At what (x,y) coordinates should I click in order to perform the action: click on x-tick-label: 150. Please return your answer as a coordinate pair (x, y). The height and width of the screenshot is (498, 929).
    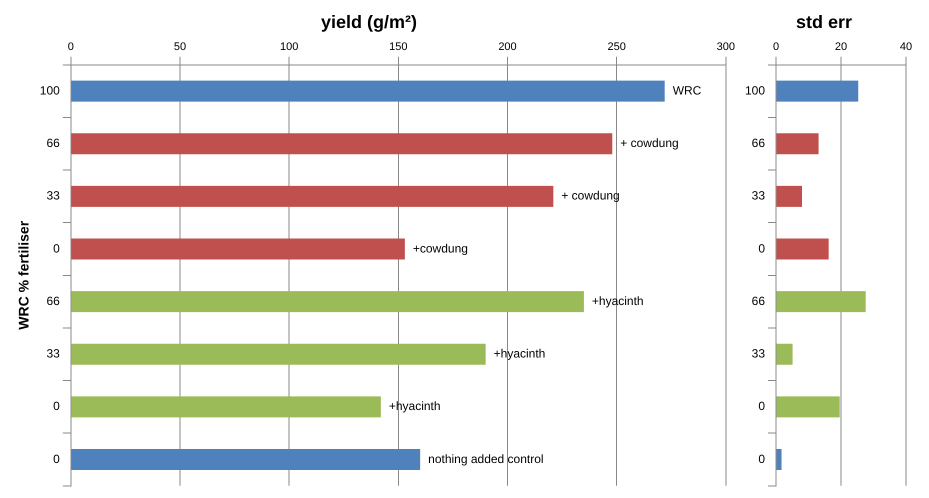
    Looking at the image, I should click on (398, 47).